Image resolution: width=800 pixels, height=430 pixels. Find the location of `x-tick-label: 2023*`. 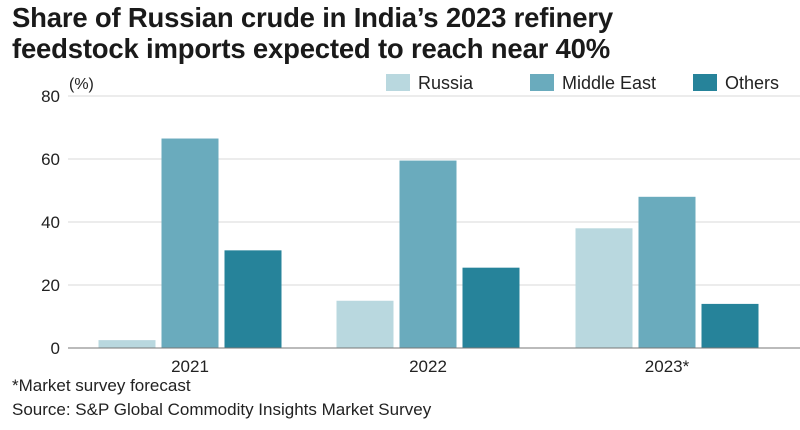

x-tick-label: 2023* is located at coordinates (667, 366).